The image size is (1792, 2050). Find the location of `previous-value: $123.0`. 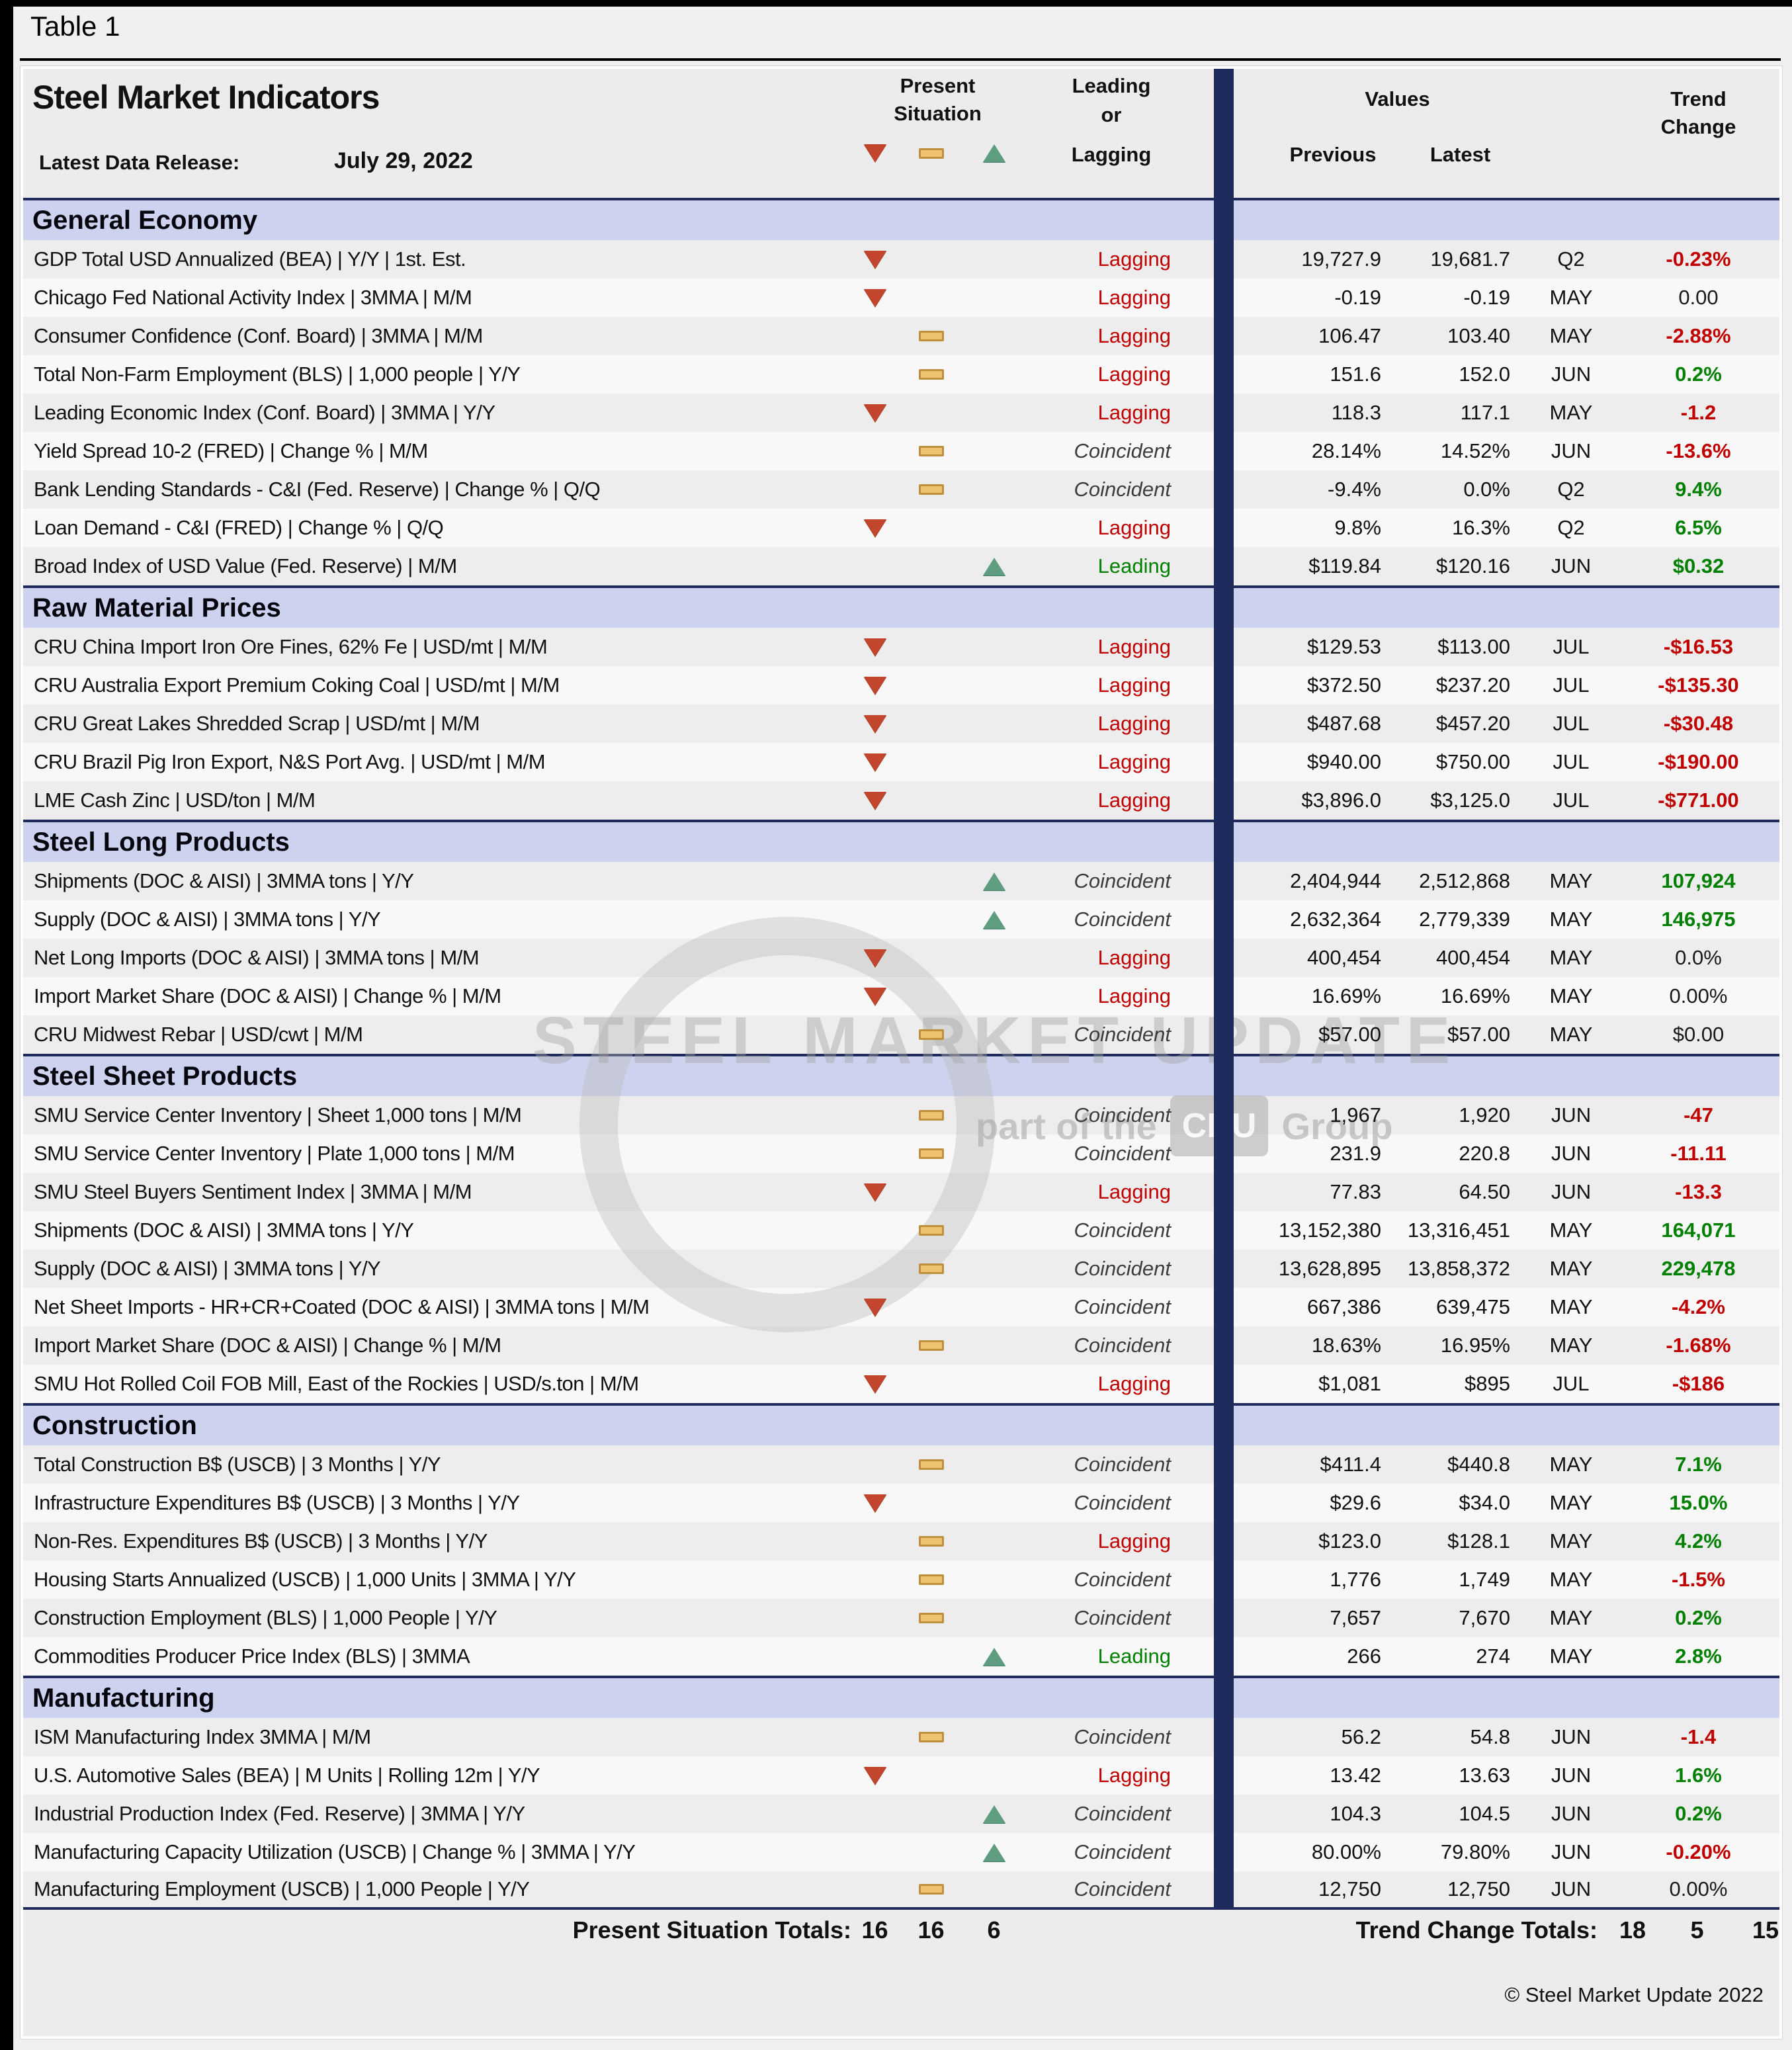

previous-value: $123.0 is located at coordinates (1349, 1541).